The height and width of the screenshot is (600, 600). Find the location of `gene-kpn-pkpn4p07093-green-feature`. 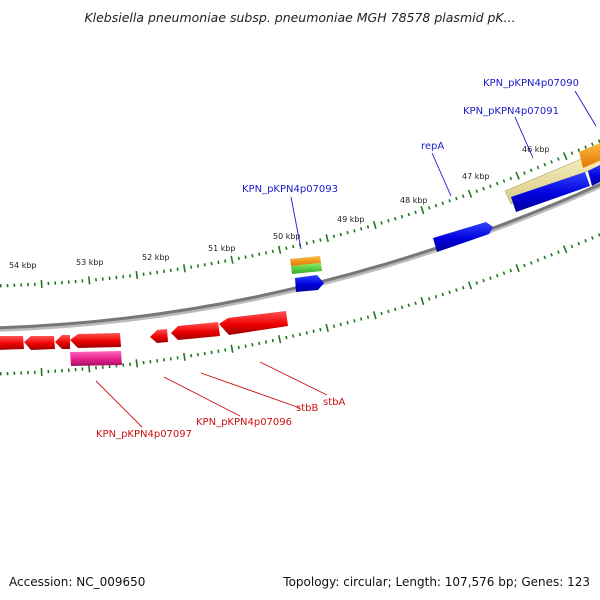

gene-kpn-pkpn4p07093-green-feature is located at coordinates (306, 268).